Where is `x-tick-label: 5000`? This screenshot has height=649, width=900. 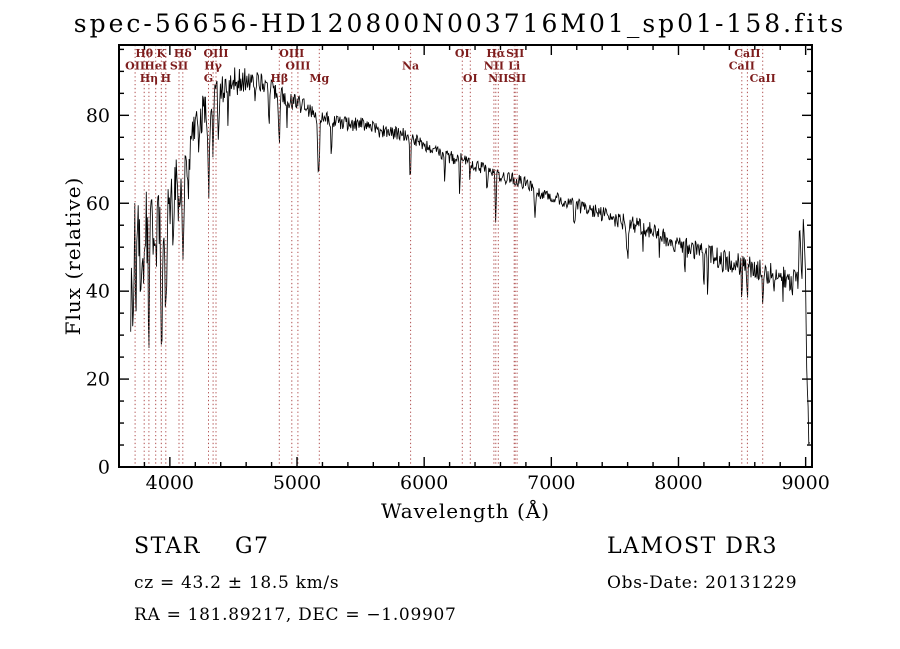
x-tick-label: 5000 is located at coordinates (297, 483).